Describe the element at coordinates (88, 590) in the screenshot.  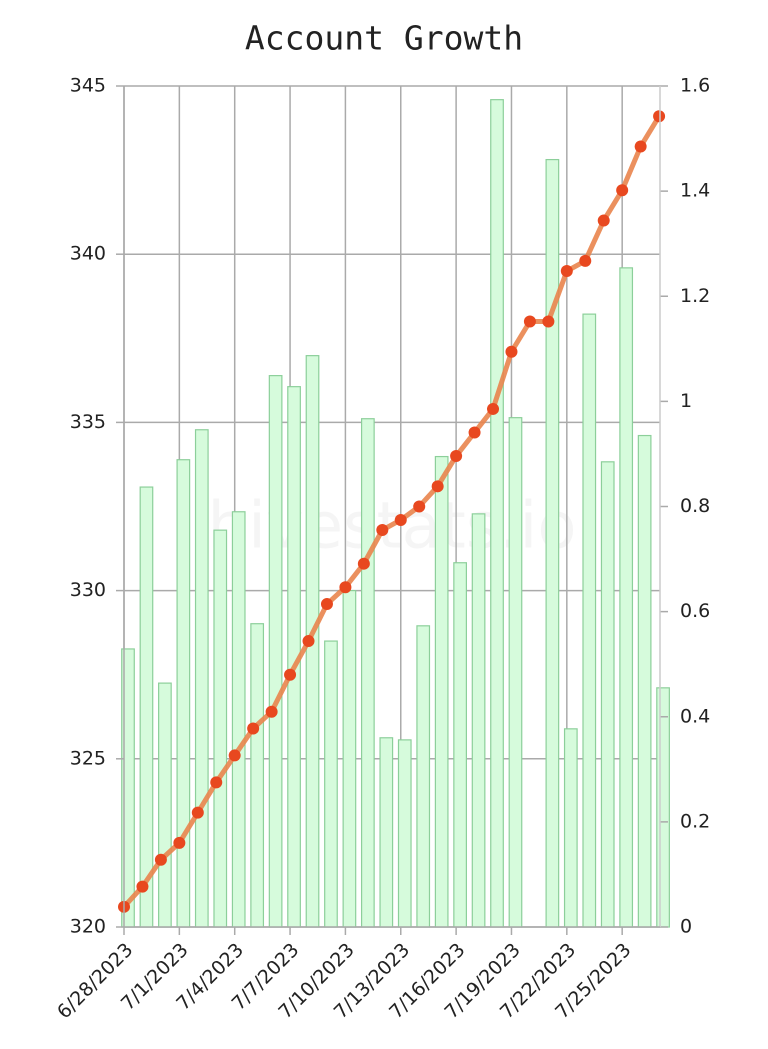
I see `y-tick-label: 330` at that location.